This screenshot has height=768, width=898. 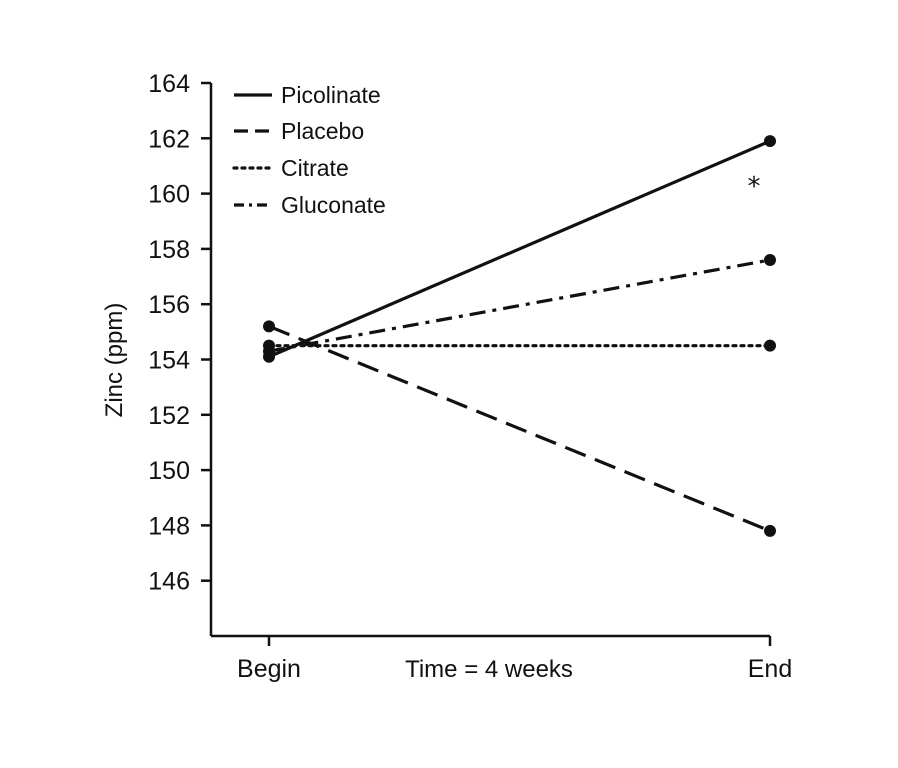 I want to click on legend-label-picolinate: Picolinate, so click(x=331, y=95).